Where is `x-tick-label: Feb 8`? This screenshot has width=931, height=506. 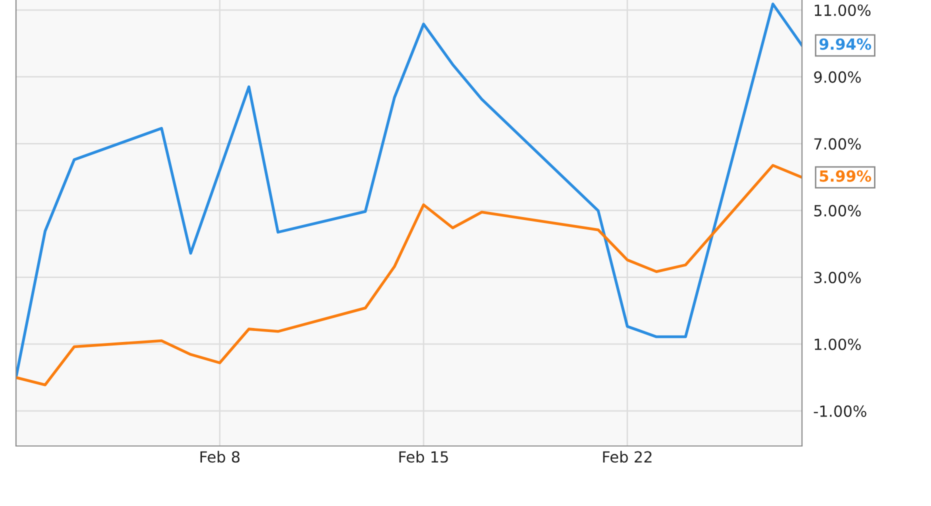 x-tick-label: Feb 8 is located at coordinates (220, 456).